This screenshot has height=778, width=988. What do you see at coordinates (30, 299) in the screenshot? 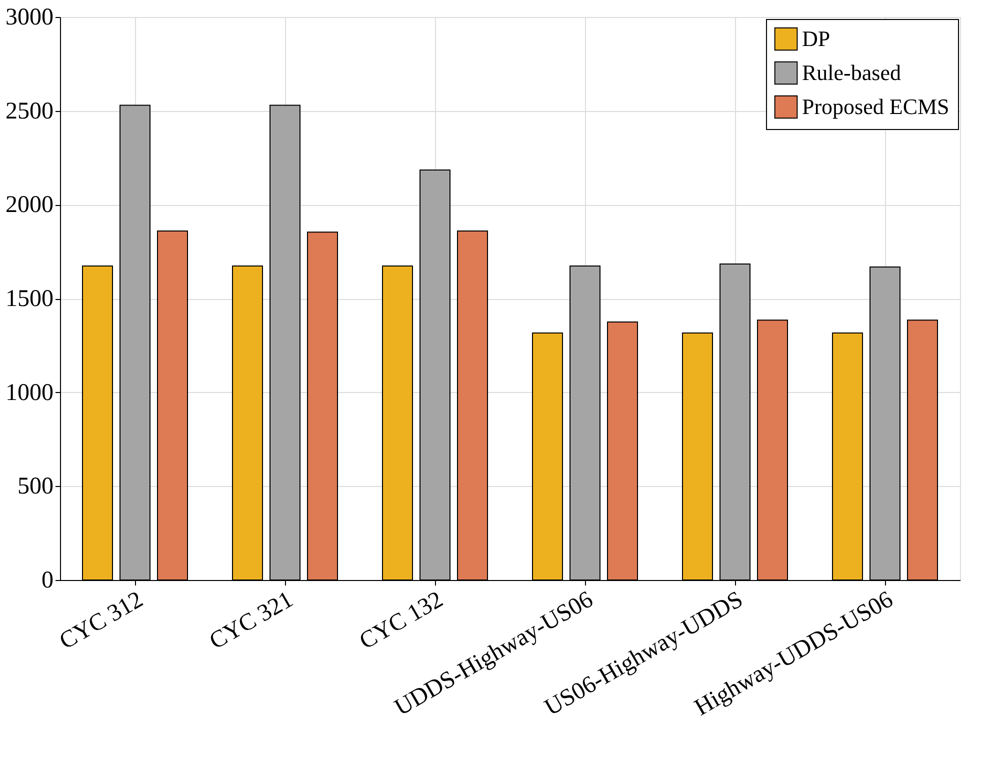
I see `y-tick-label: 1500` at bounding box center [30, 299].